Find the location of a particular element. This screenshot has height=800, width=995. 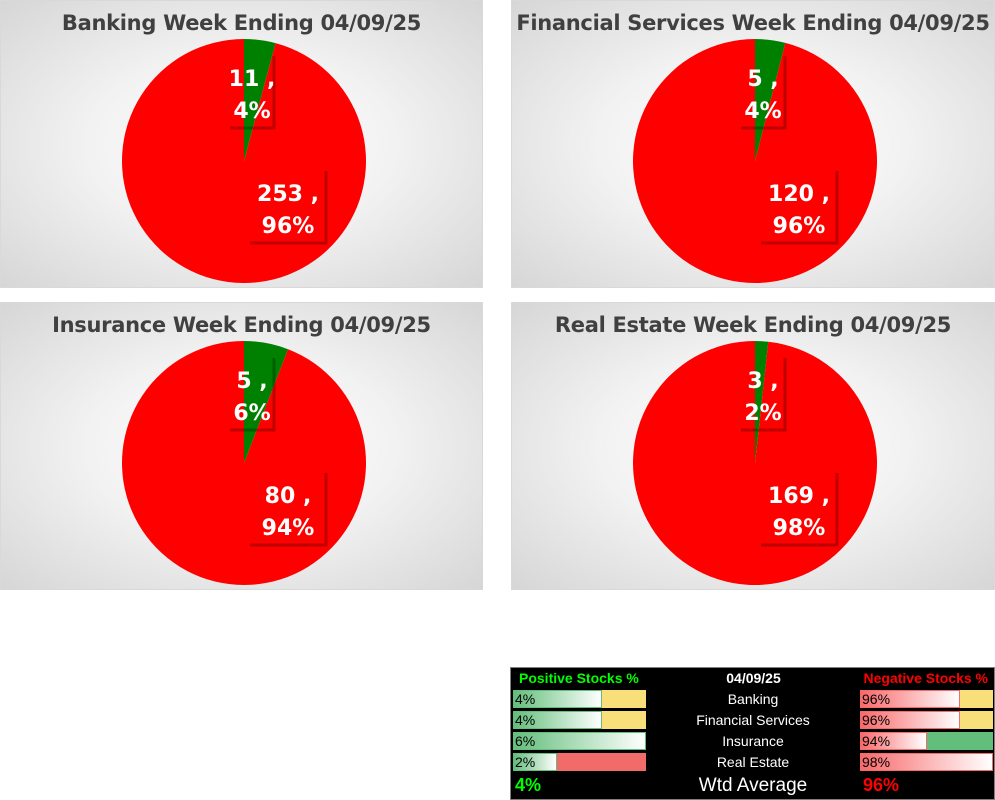

data-label-percent: 98% is located at coordinates (799, 528).